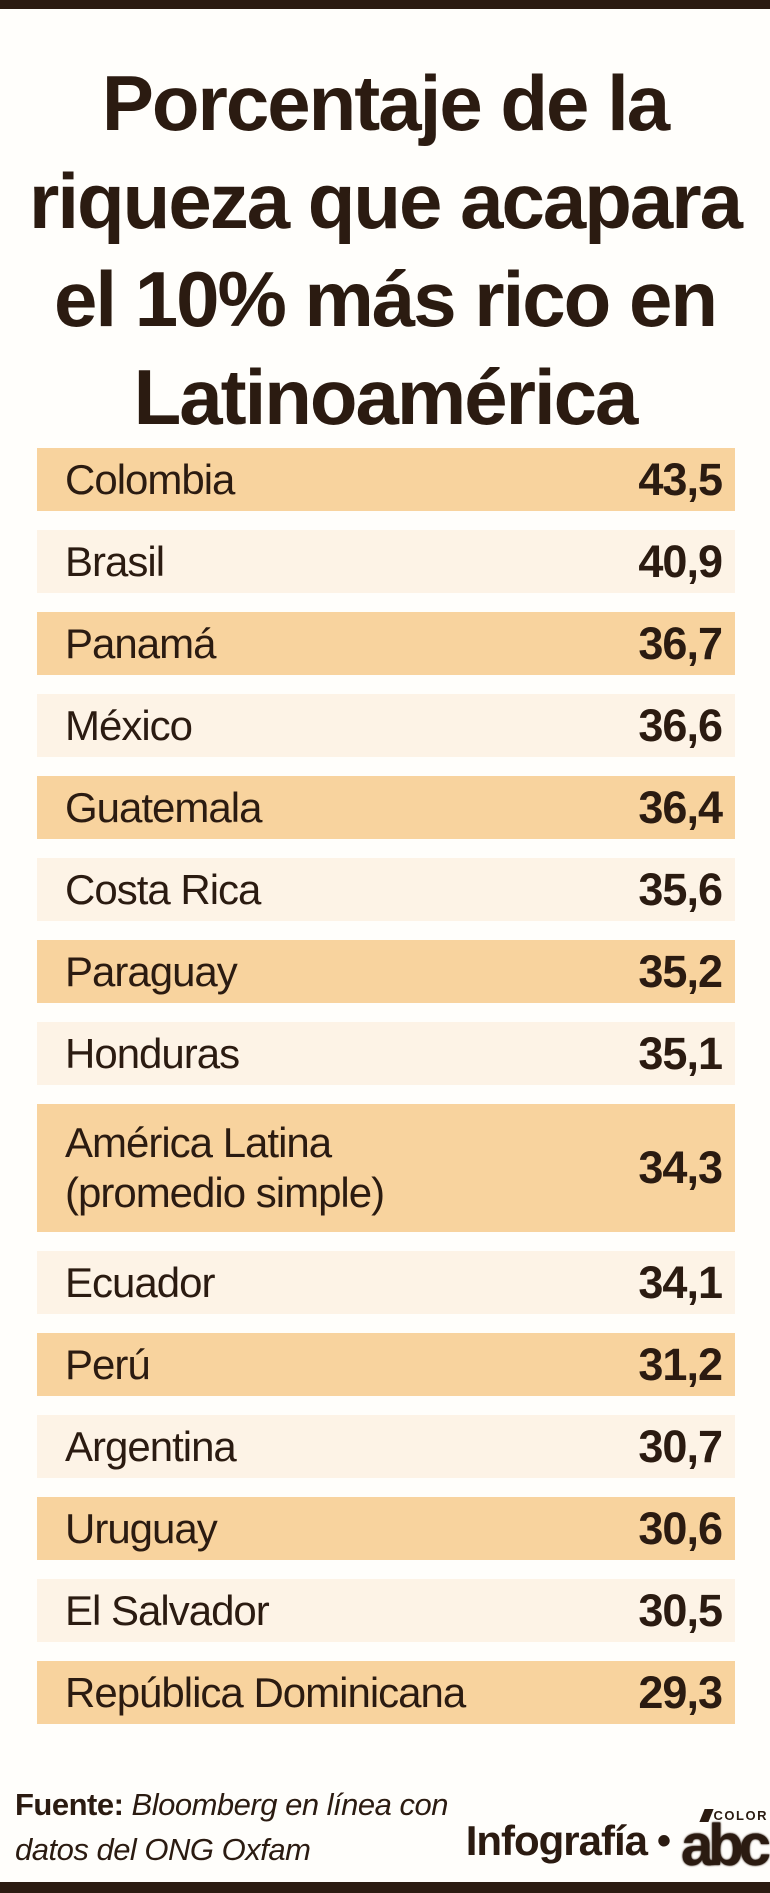 The height and width of the screenshot is (1893, 770). What do you see at coordinates (386, 1610) in the screenshot?
I see `table-row: El Salvador 30,5` at bounding box center [386, 1610].